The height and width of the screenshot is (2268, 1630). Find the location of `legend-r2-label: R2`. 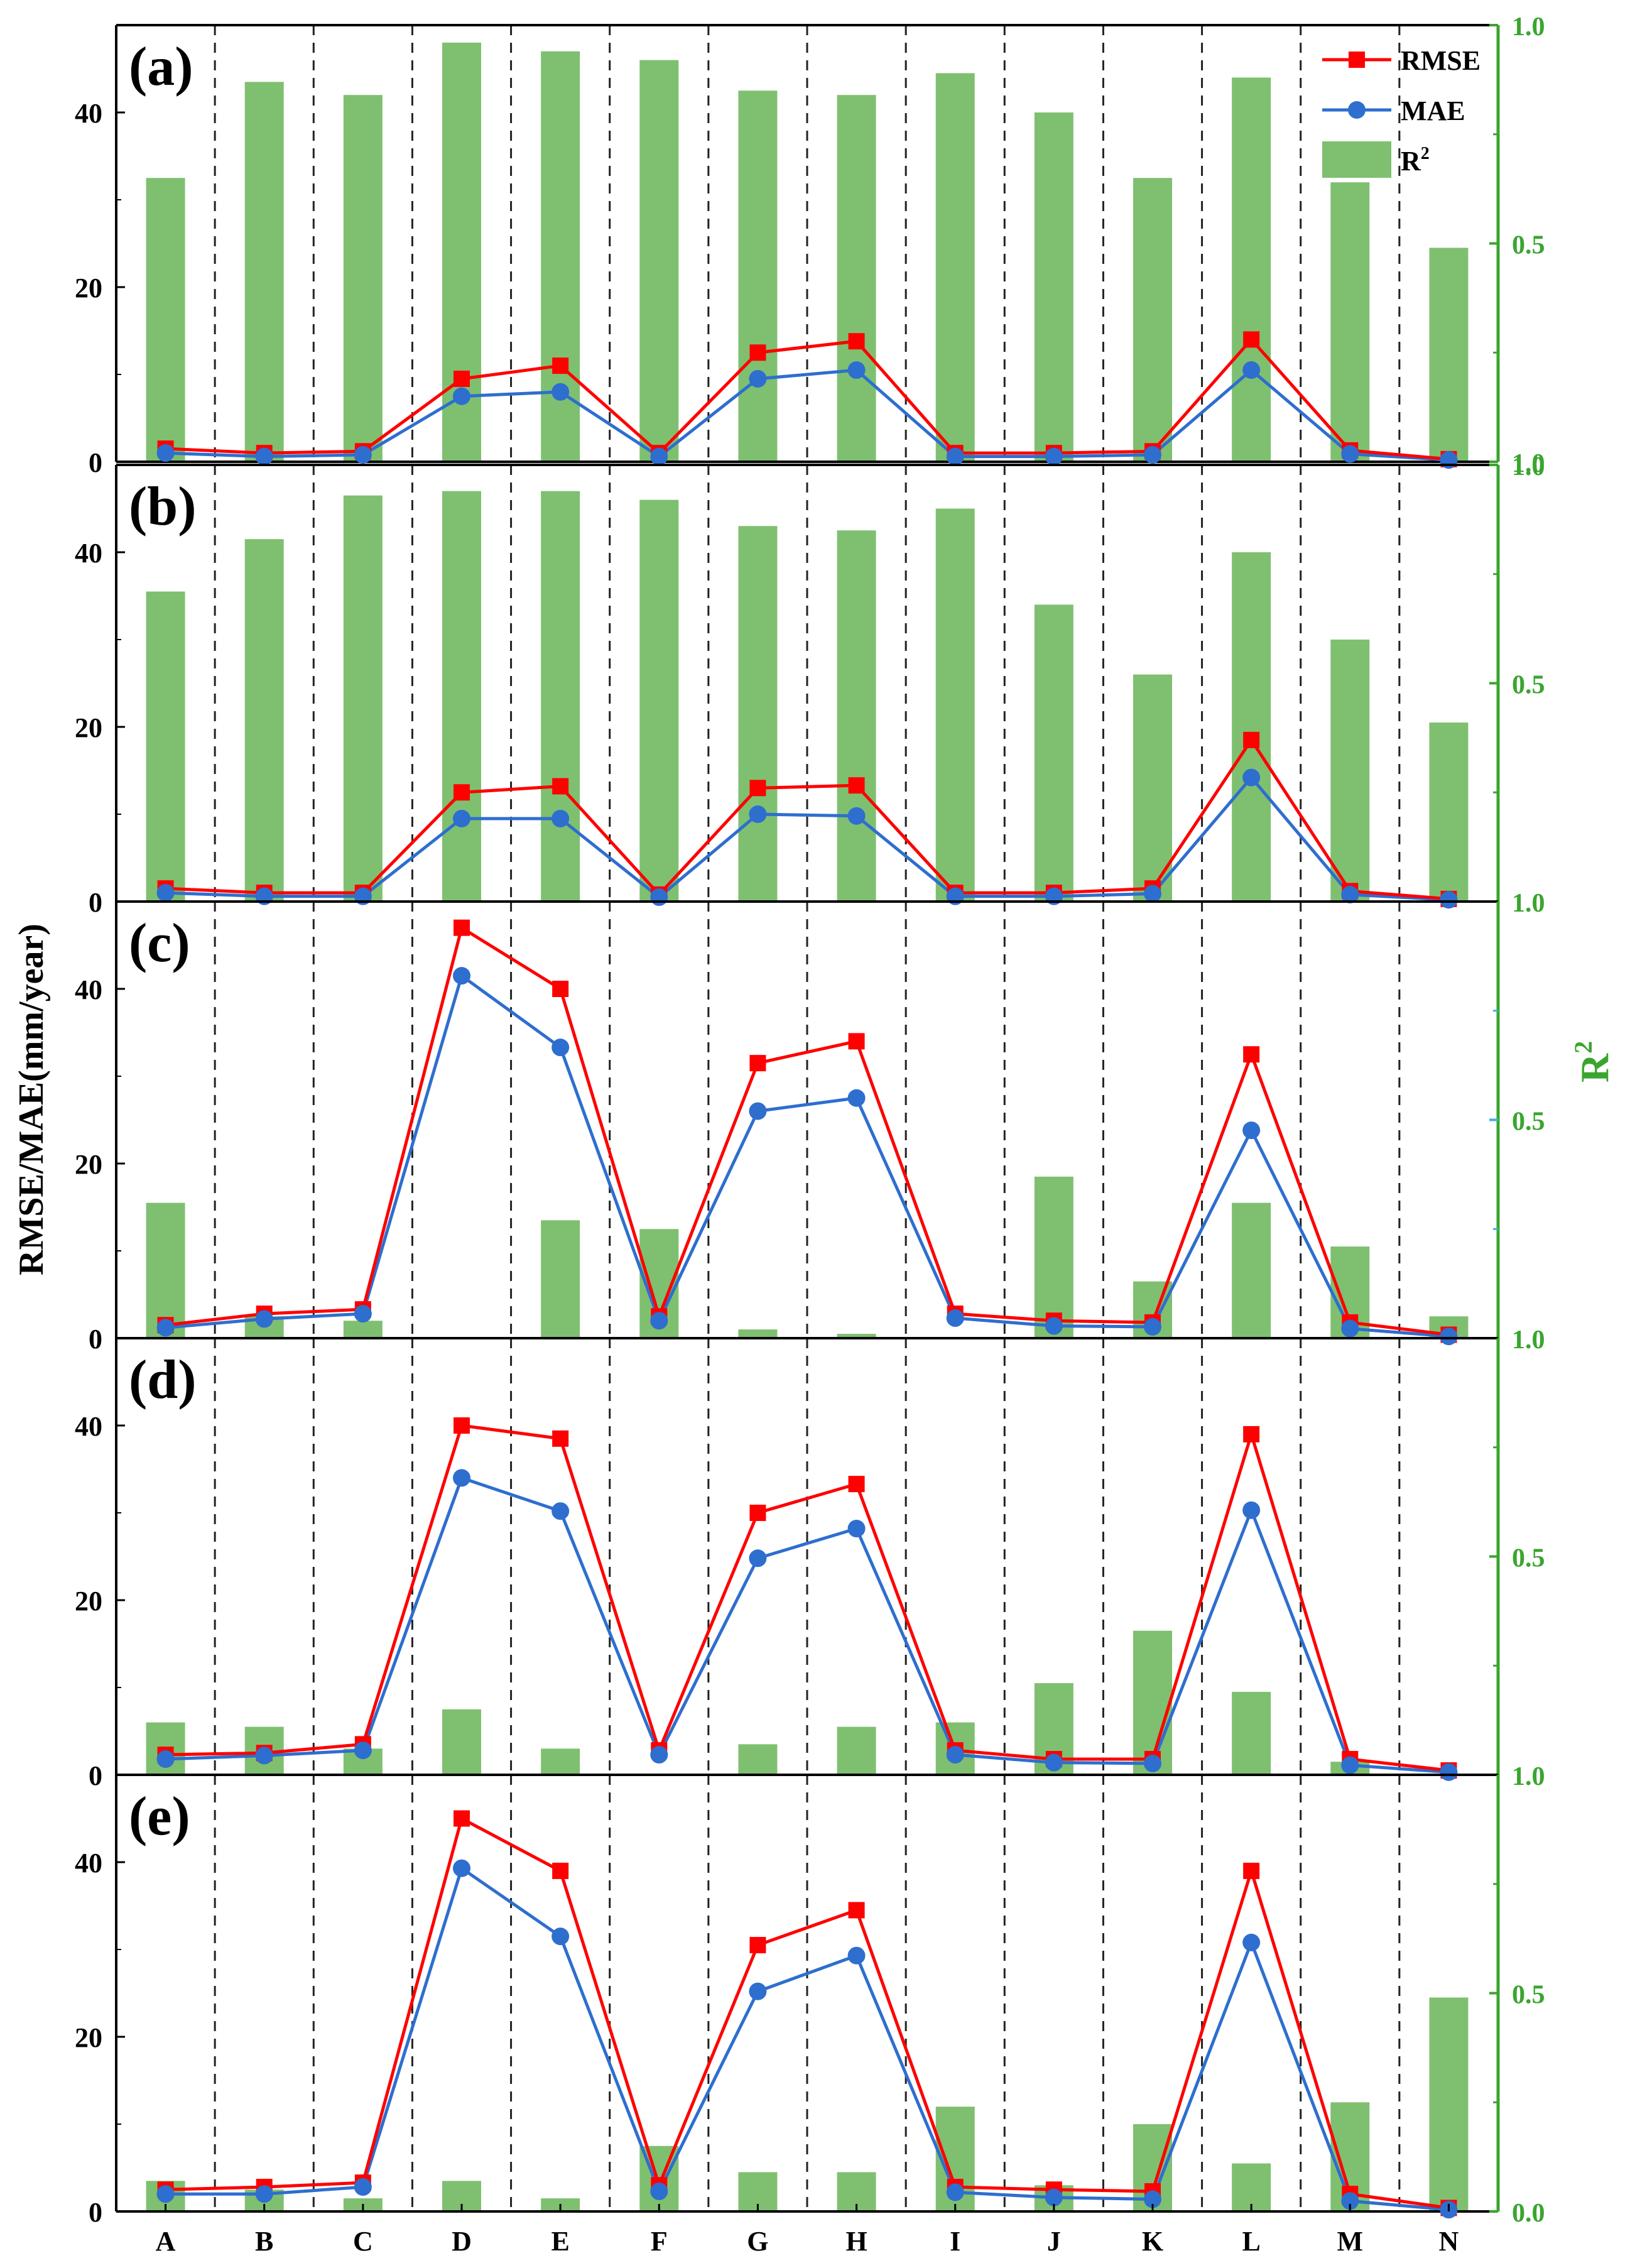

legend-r2-label: R2 is located at coordinates (1415, 160).